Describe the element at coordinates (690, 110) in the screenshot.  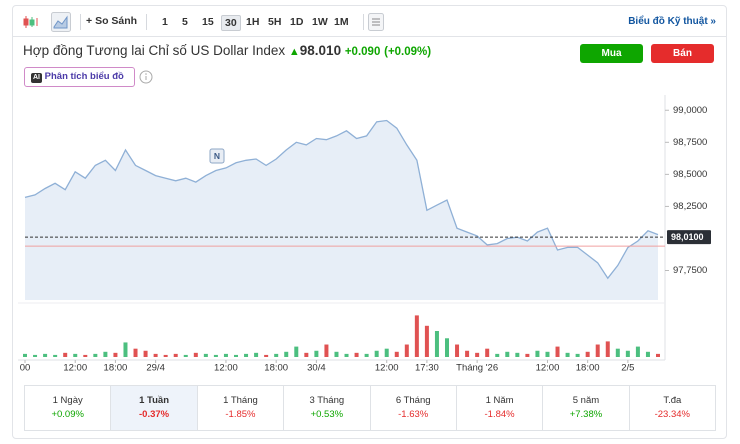
I see `y-tick-label: 99,0000` at that location.